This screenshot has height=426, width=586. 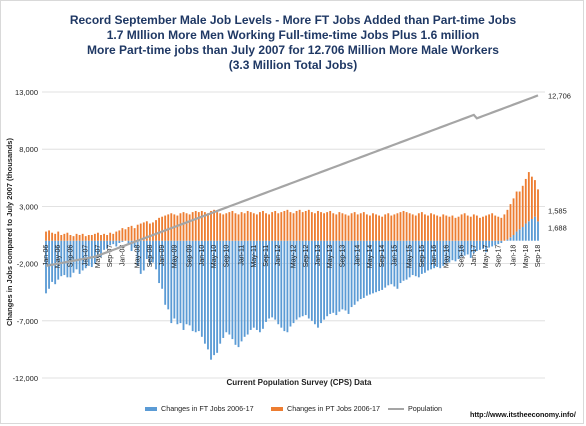 What do you see at coordinates (86, 256) in the screenshot?
I see `x-tick-label: Jan-07` at bounding box center [86, 256].